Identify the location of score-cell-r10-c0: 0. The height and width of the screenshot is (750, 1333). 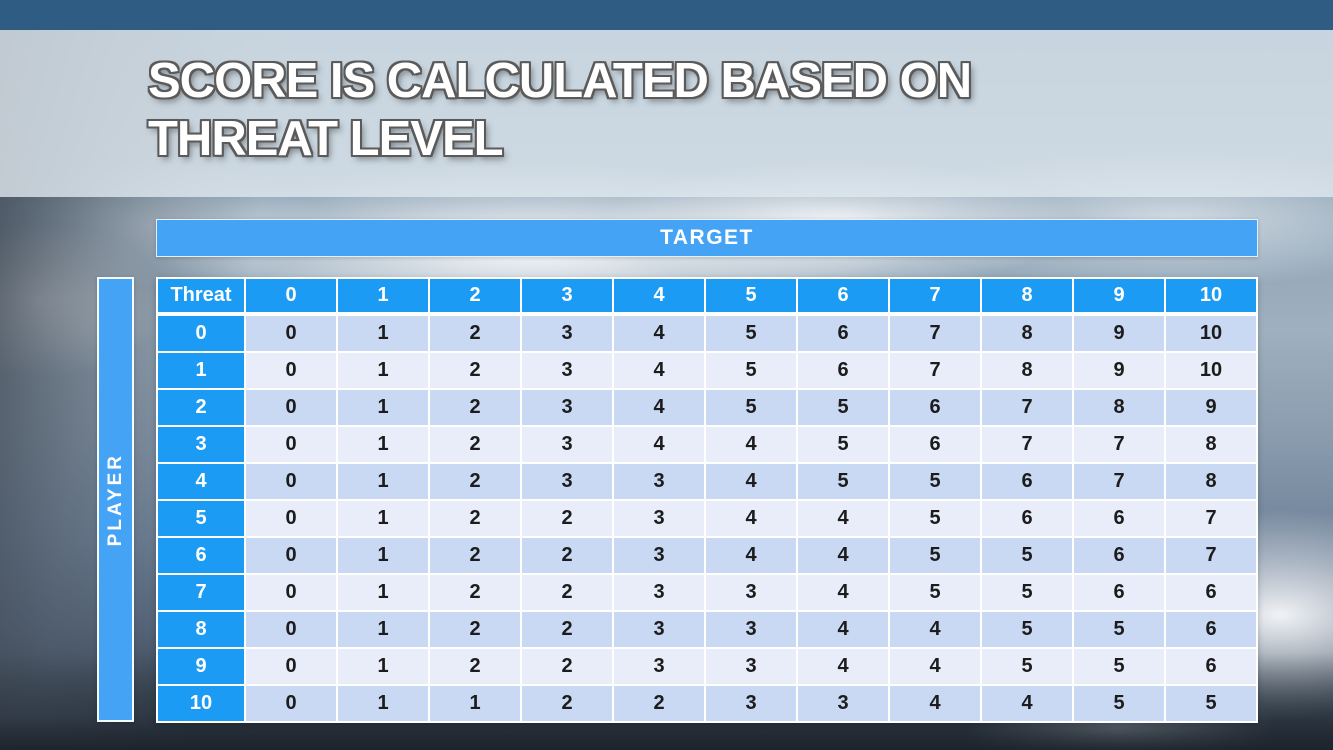
(291, 703).